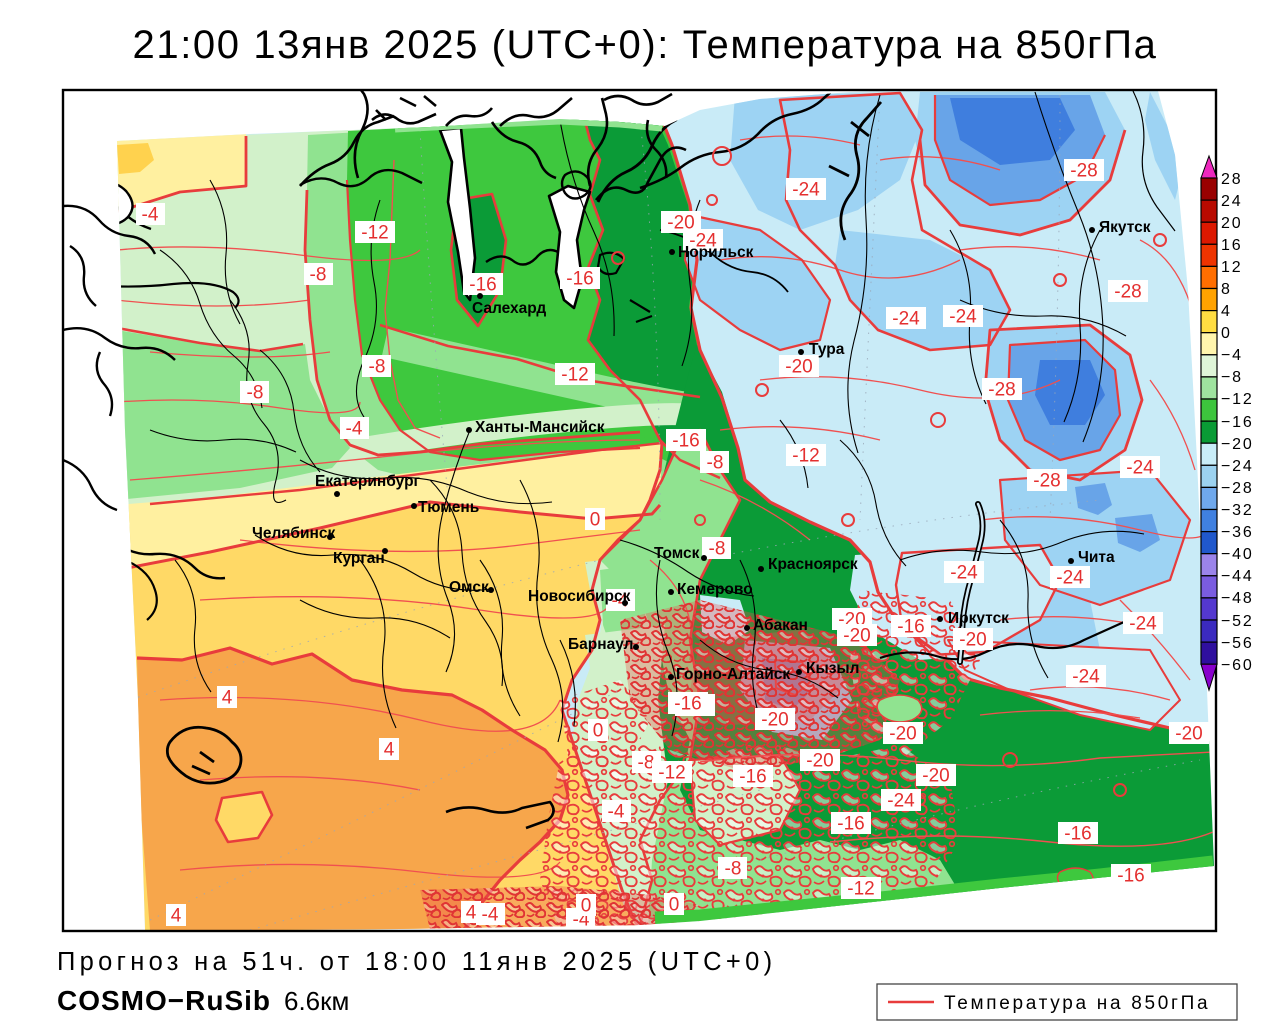  I want to click on svg-text: Чита, so click(1096, 557).